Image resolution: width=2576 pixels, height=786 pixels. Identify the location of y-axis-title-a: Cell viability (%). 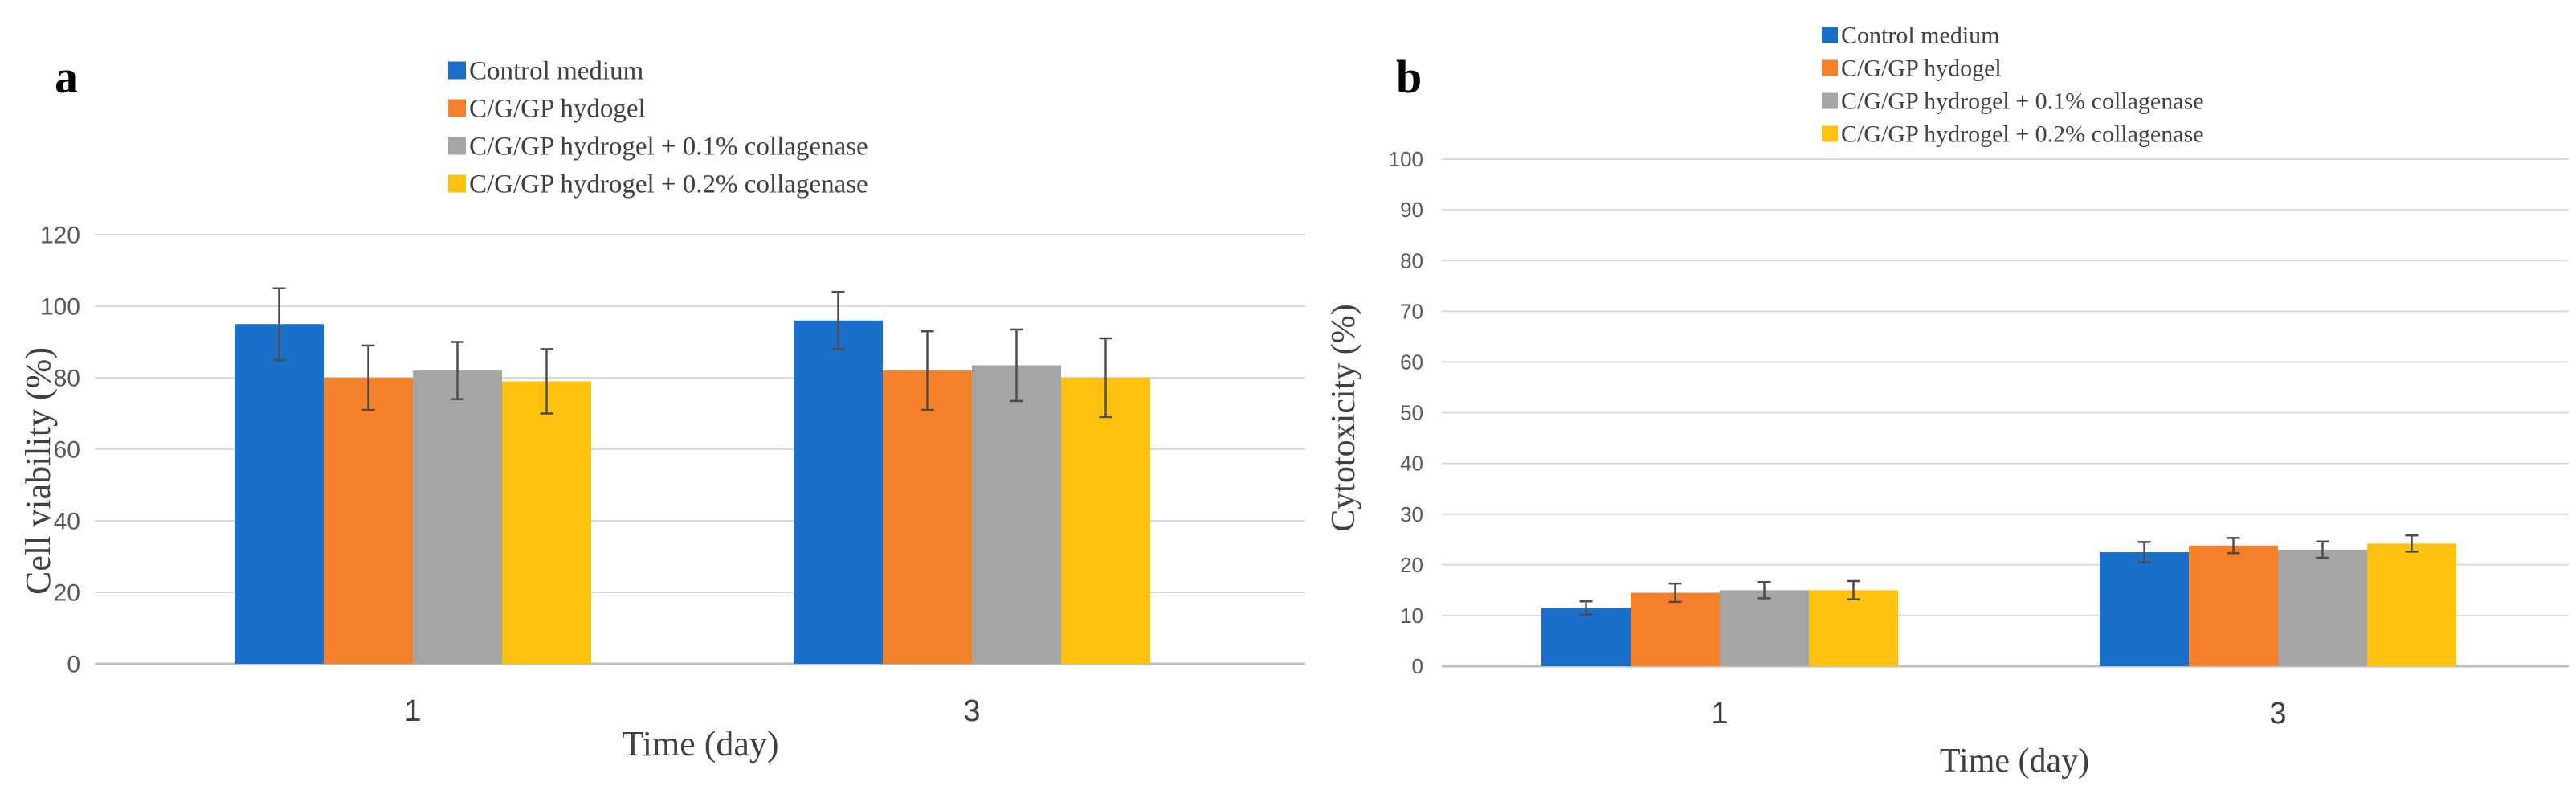
(38, 471).